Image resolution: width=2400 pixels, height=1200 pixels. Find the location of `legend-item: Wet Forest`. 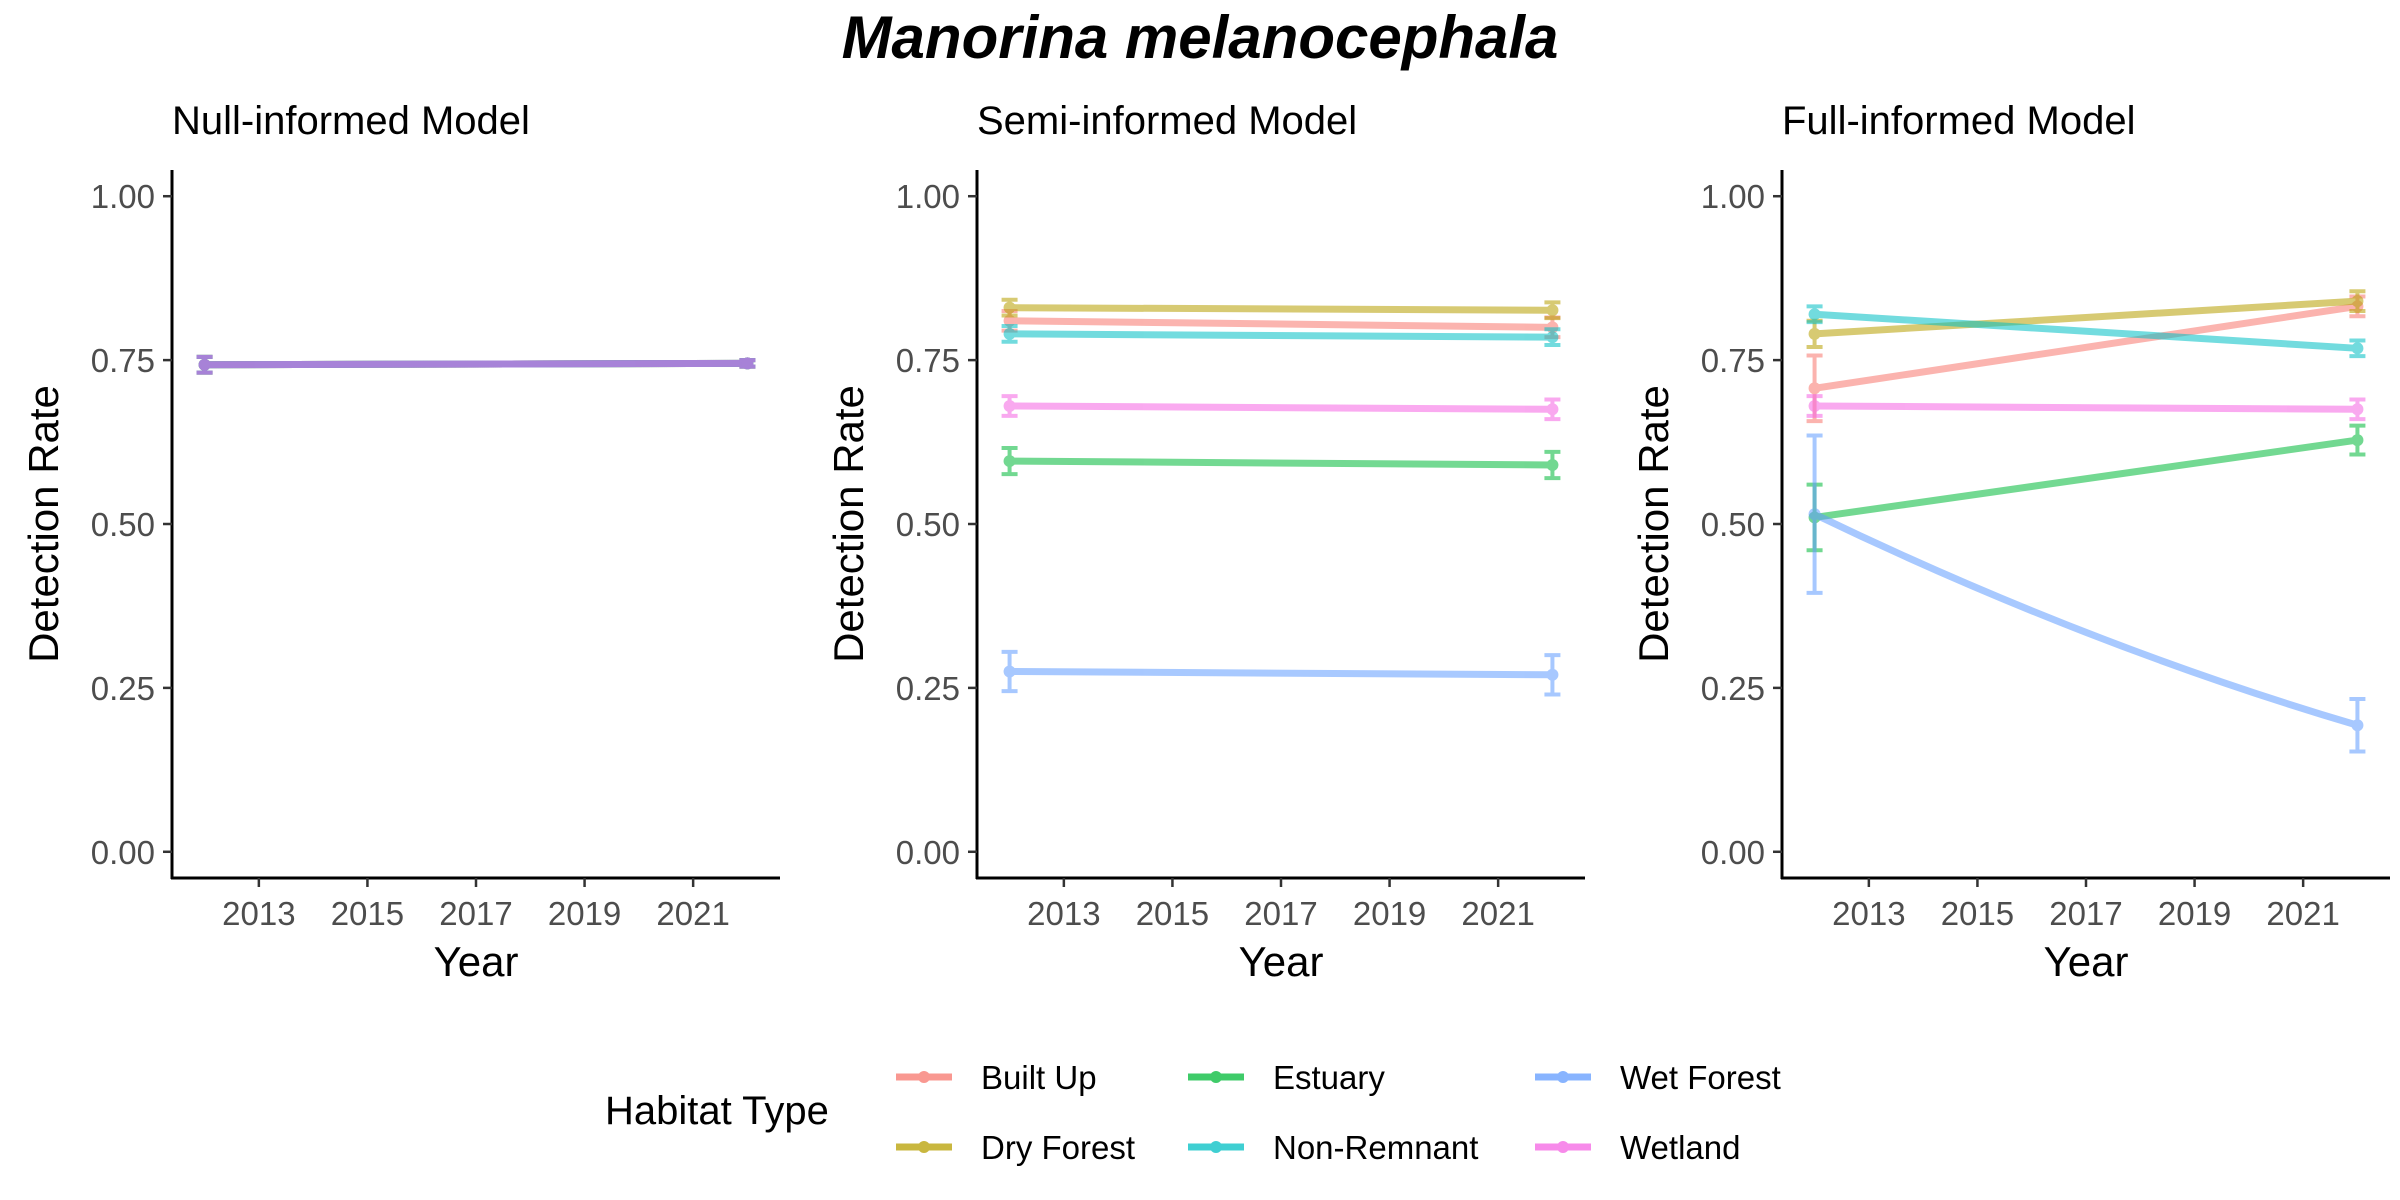

legend-item: Wet Forest is located at coordinates (1658, 1077).